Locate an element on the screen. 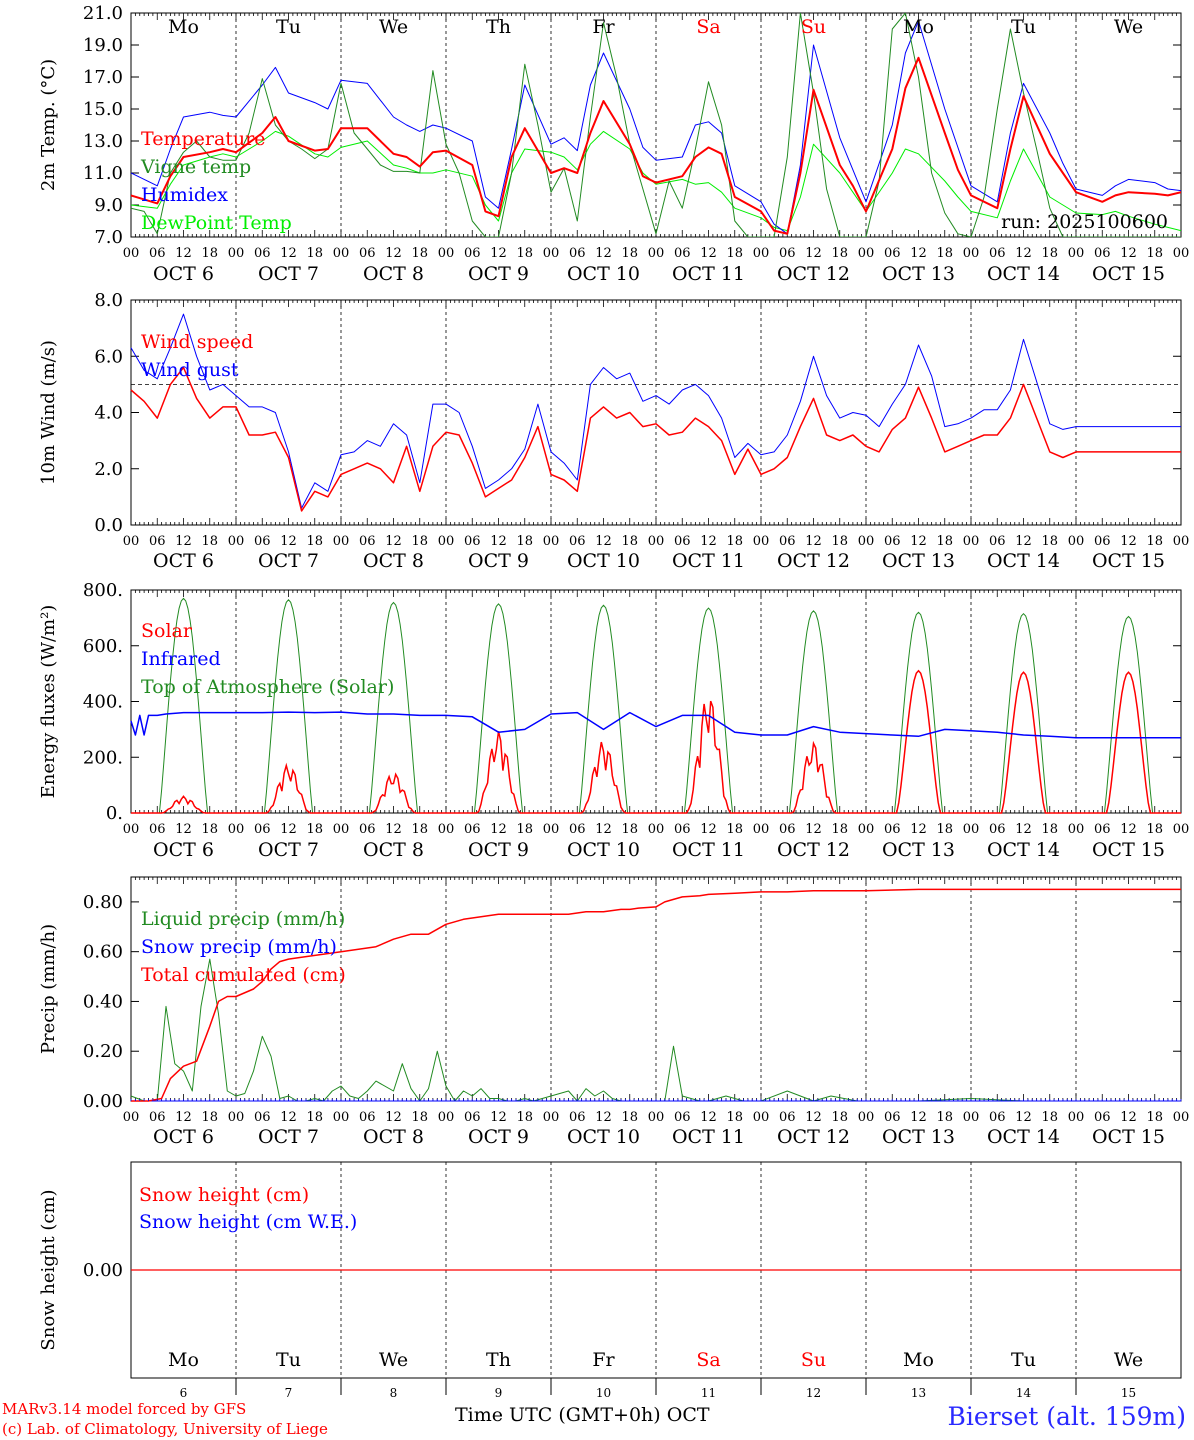 The height and width of the screenshot is (1440, 1194). series-line-solar is located at coordinates (656, 741).